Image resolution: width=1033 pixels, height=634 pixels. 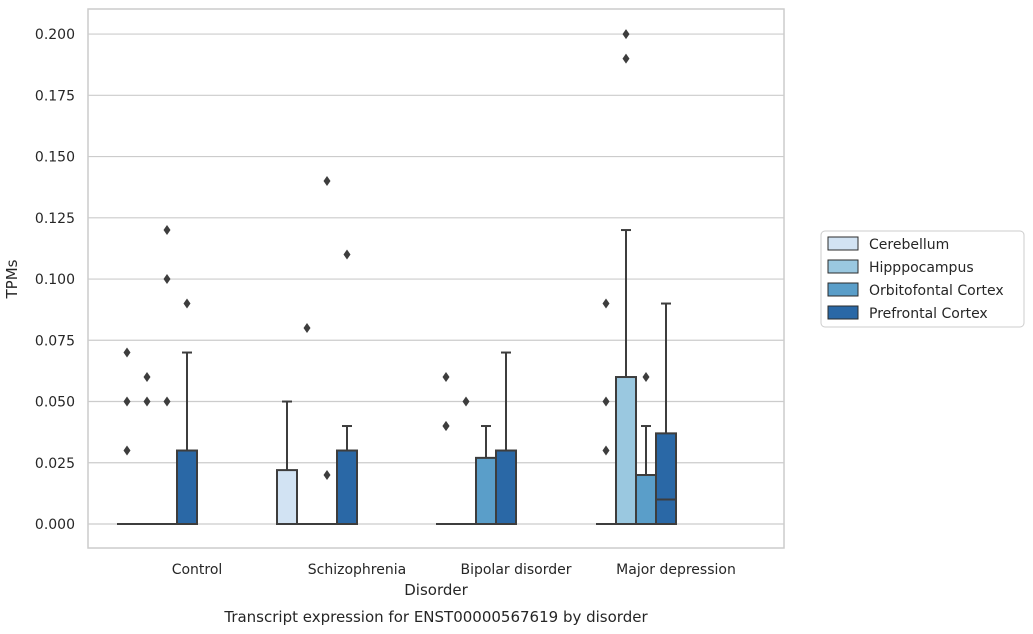 What do you see at coordinates (167, 375) in the screenshot?
I see `box-control-orbitofontal-cortex` at bounding box center [167, 375].